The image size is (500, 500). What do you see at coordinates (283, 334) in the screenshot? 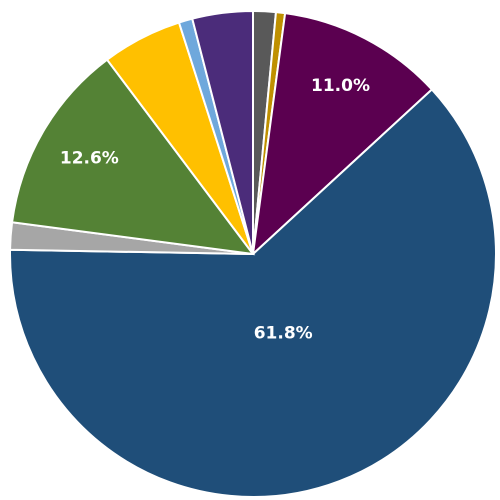
I see `data-label: 61.8%` at bounding box center [283, 334].